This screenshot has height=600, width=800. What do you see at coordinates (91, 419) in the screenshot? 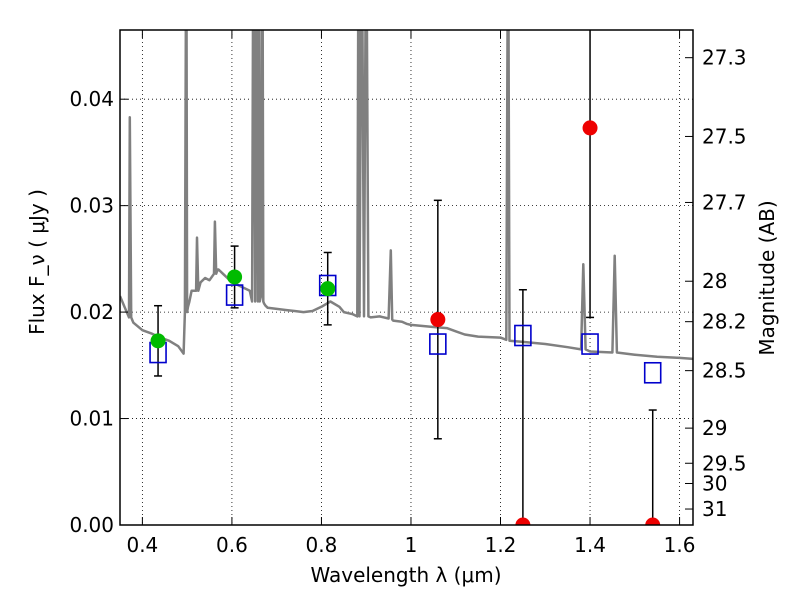
I see `y-tick-label: 0.01` at bounding box center [91, 419].